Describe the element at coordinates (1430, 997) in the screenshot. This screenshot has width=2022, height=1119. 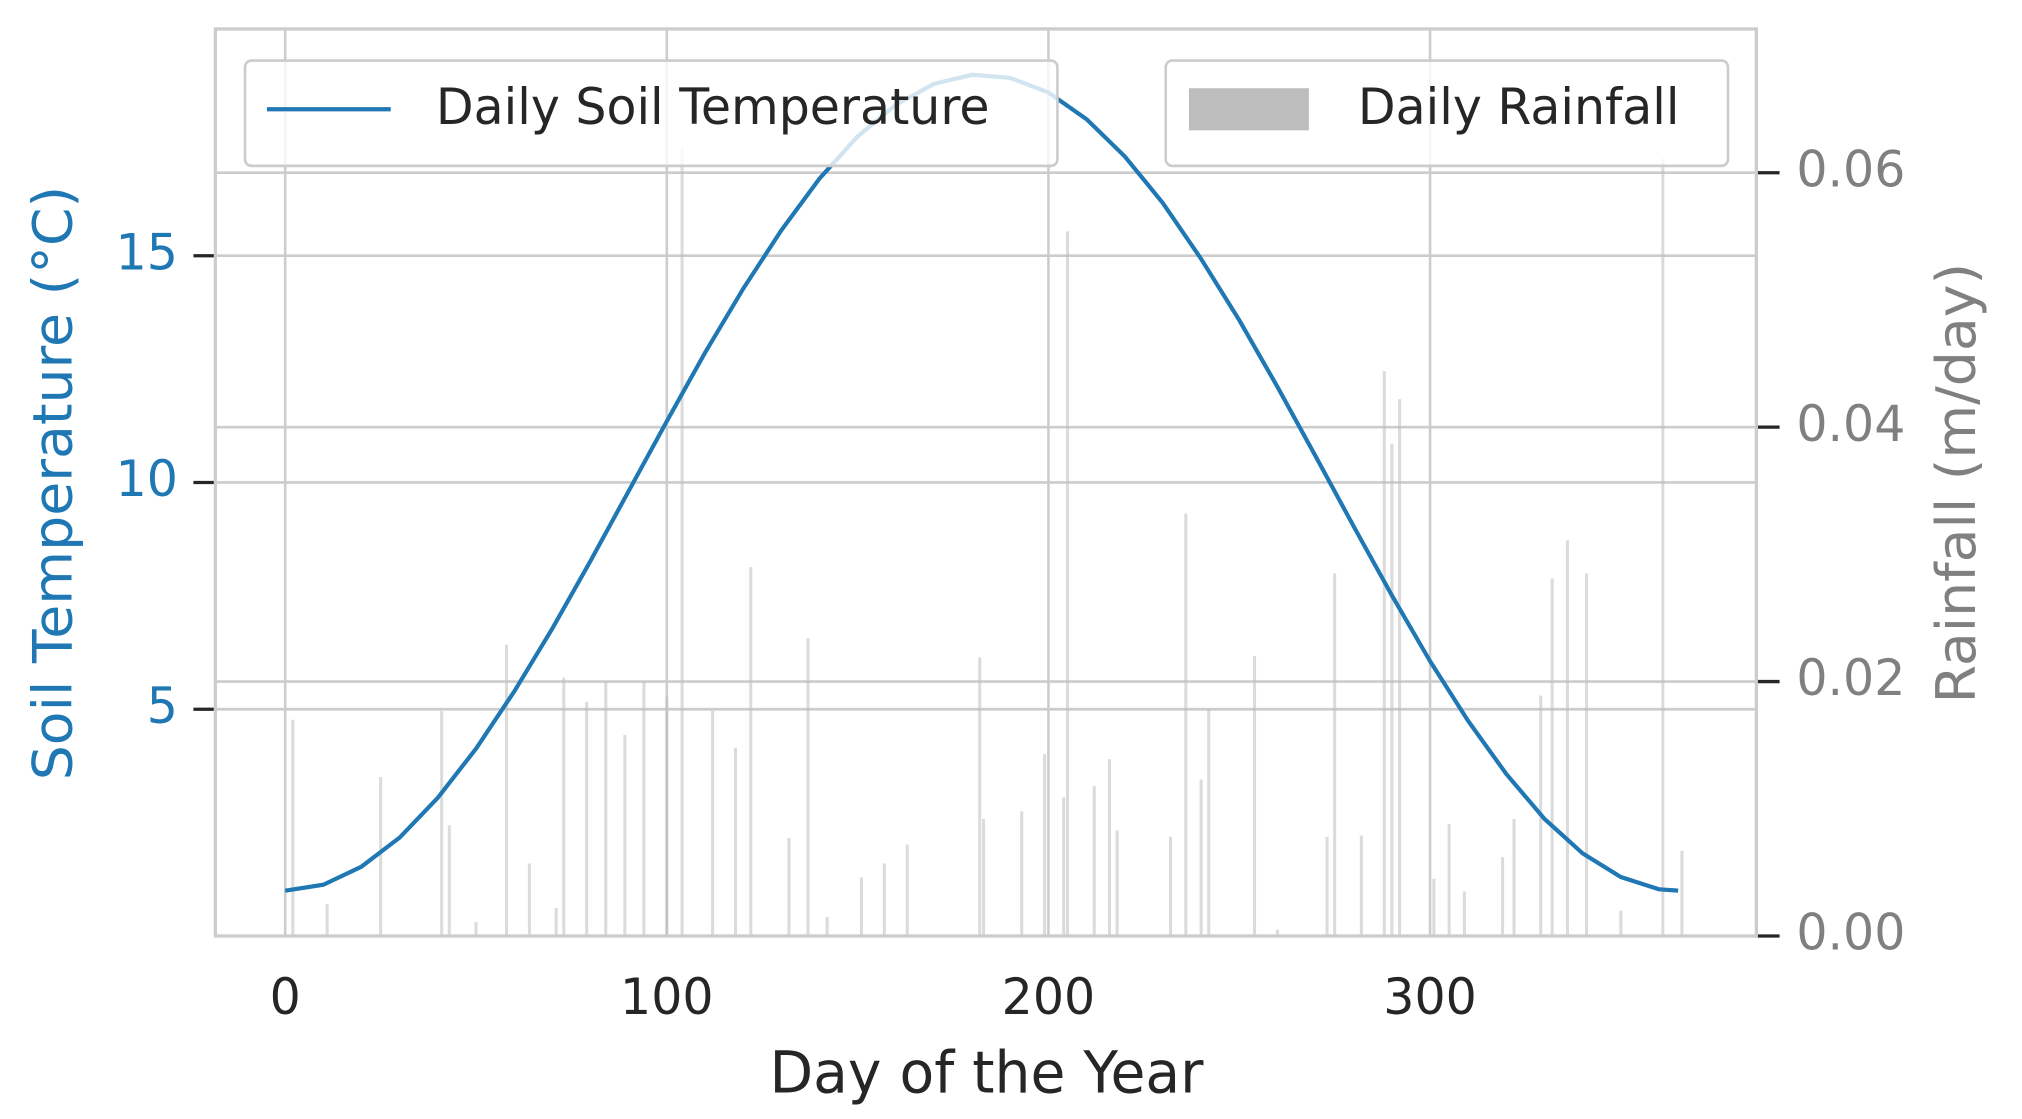
I see `x-tick-label: 300` at that location.